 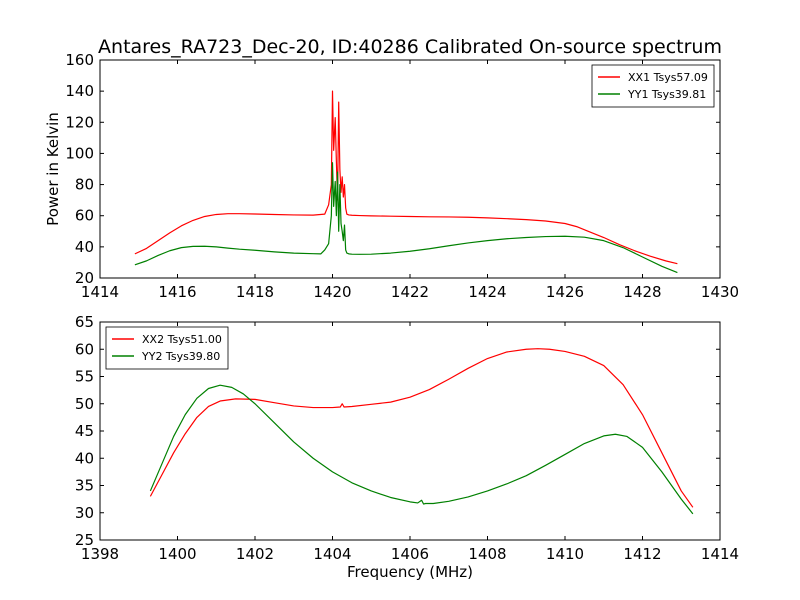 What do you see at coordinates (565, 292) in the screenshot?
I see `x-tick-label: 1426` at bounding box center [565, 292].